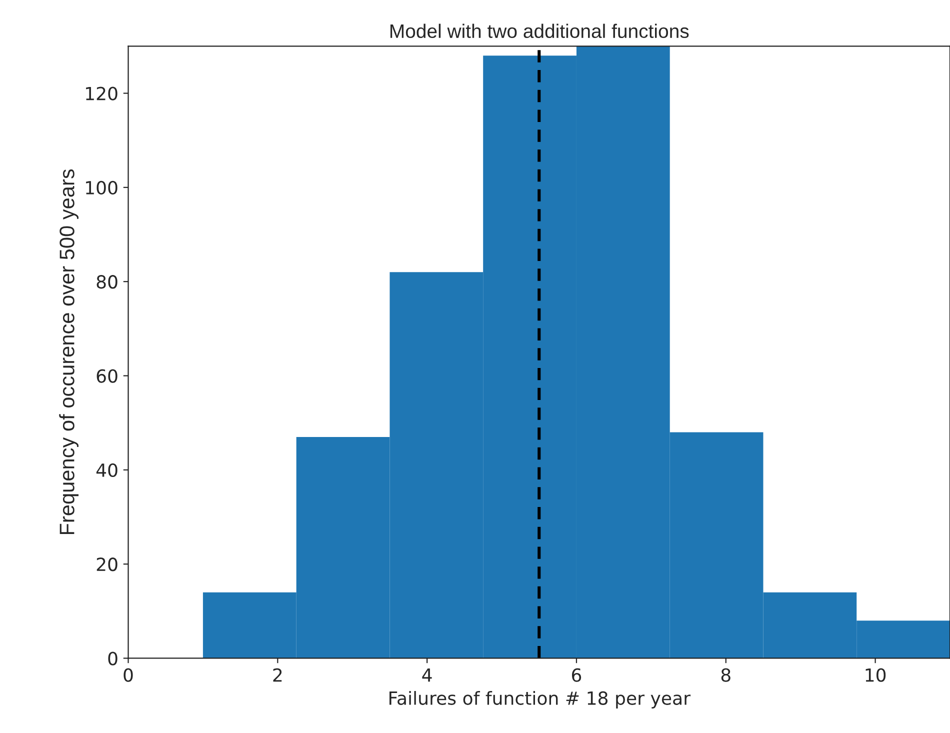 The height and width of the screenshot is (733, 950). What do you see at coordinates (69, 351) in the screenshot?
I see `y-axis-title: Frequency of occurence over 500 years` at bounding box center [69, 351].